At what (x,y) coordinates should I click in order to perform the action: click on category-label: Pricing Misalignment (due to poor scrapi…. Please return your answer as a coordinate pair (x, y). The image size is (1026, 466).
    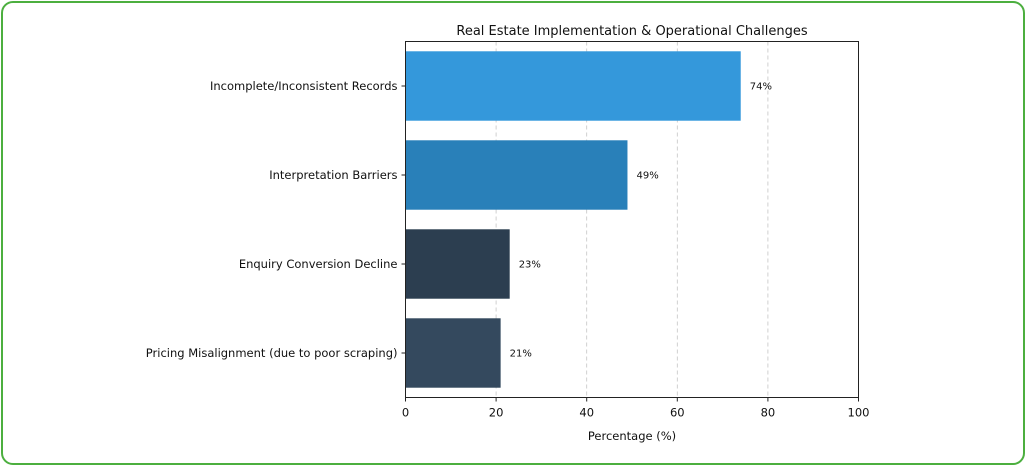
    Looking at the image, I should click on (272, 353).